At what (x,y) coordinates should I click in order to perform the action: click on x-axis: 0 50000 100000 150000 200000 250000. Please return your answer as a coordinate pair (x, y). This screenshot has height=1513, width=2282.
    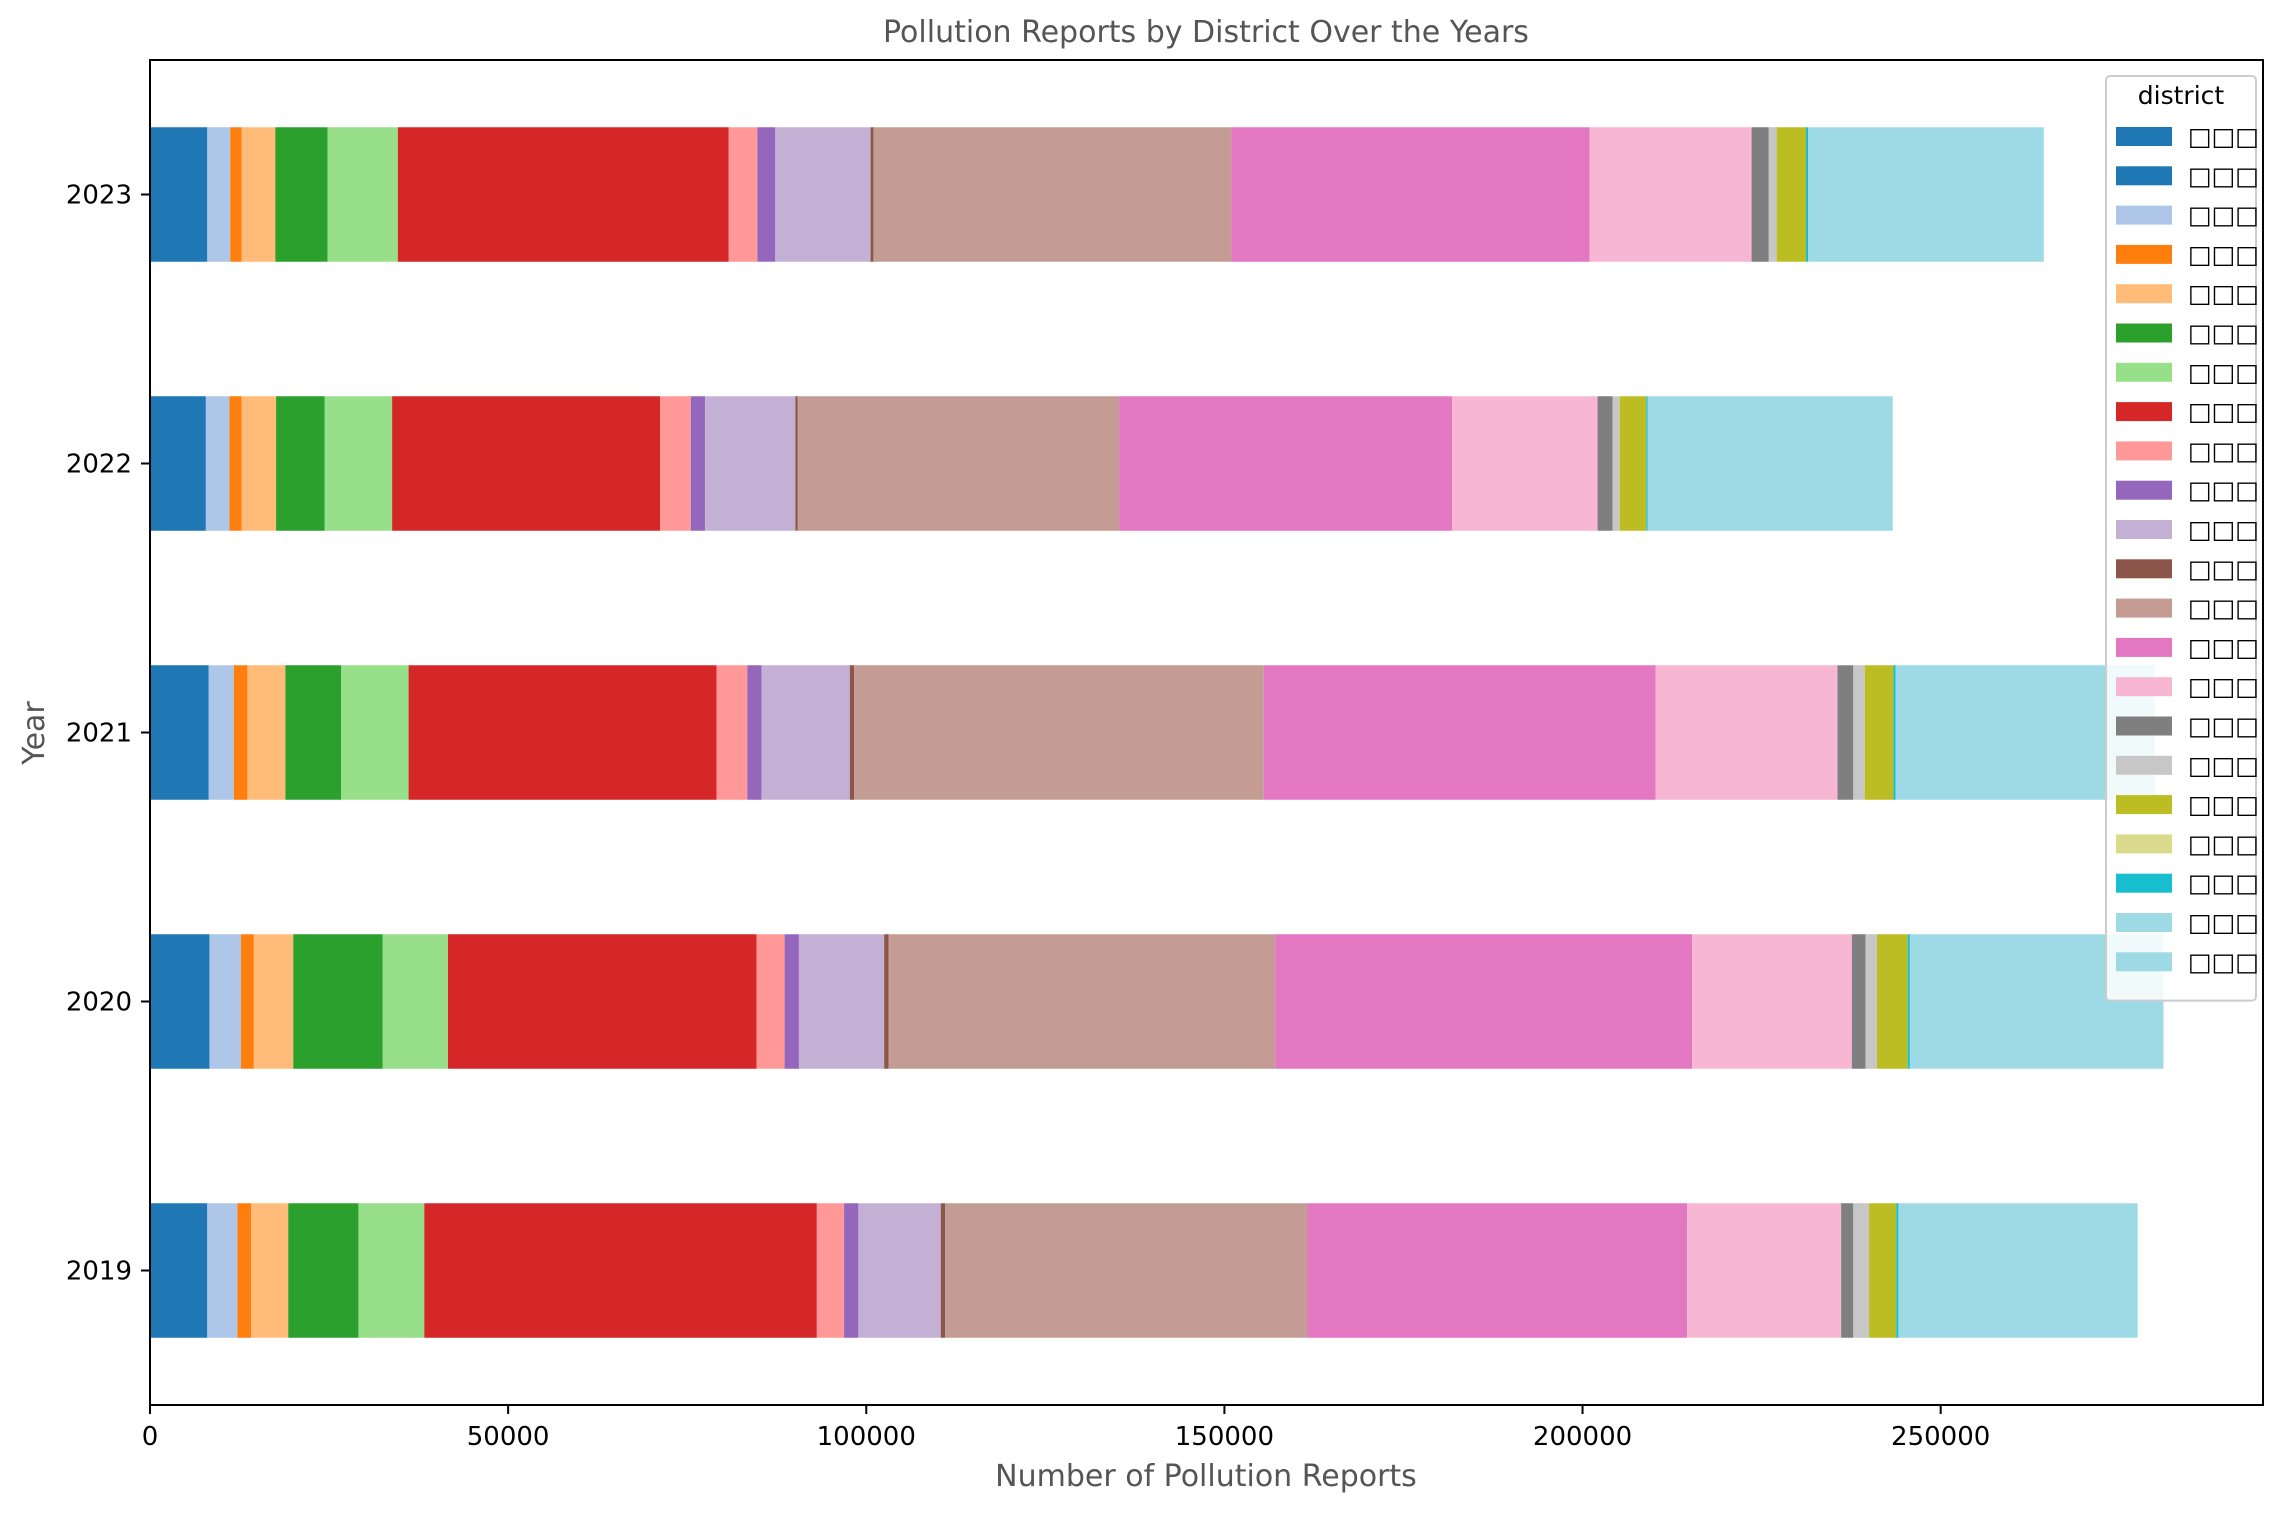
    Looking at the image, I should click on (1066, 1428).